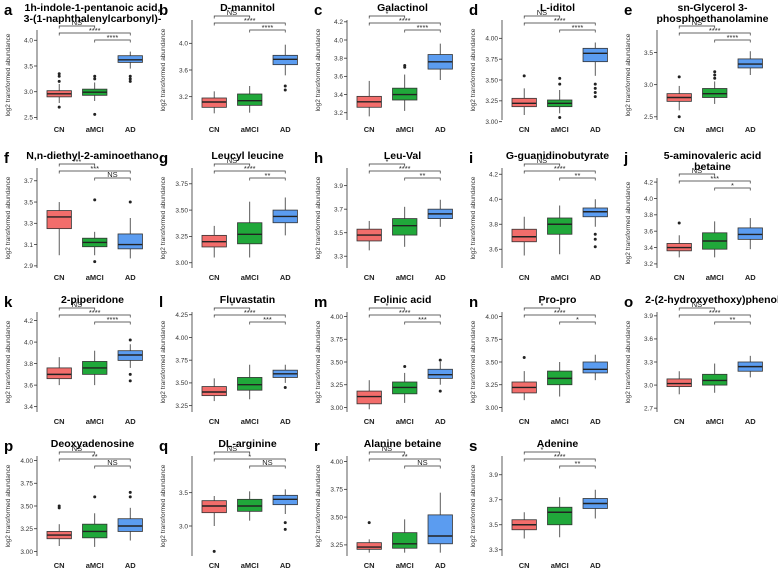 This screenshot has width=778, height=586. What do you see at coordinates (712, 8) in the screenshot?
I see `panel-title: sn-Glycerol 3-` at bounding box center [712, 8].